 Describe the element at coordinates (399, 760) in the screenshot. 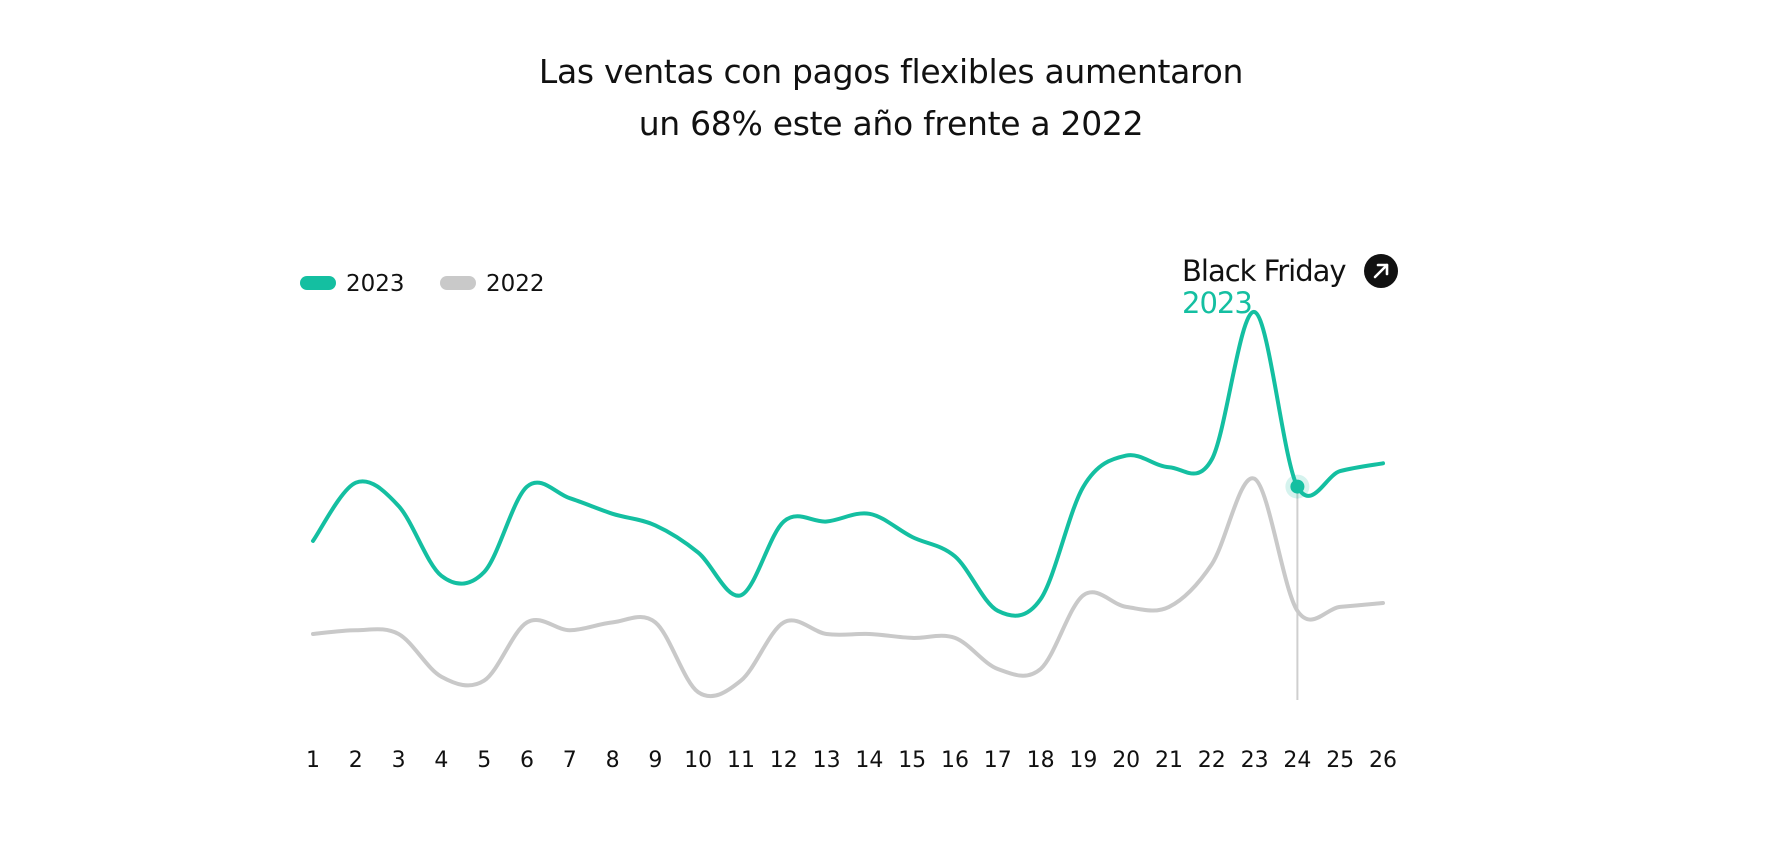

I see `x-tick-label: 3` at that location.